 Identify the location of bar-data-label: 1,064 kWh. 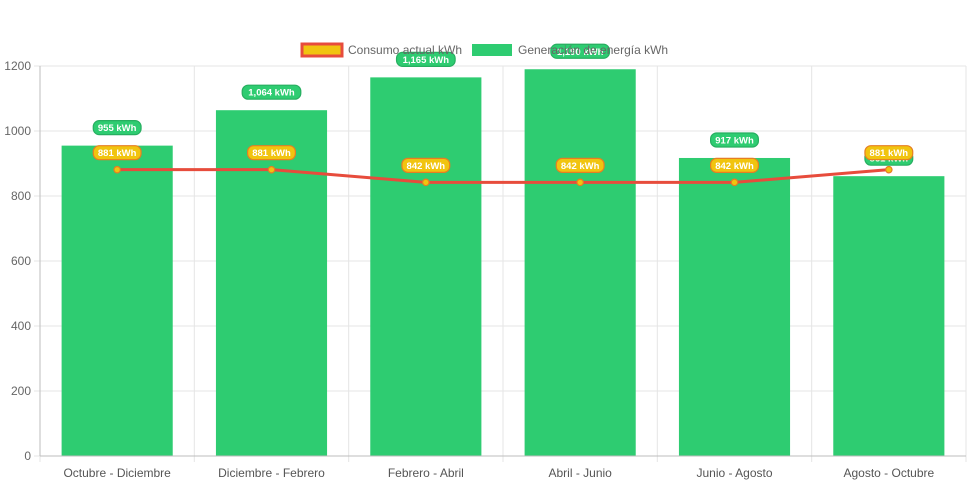
(271, 92).